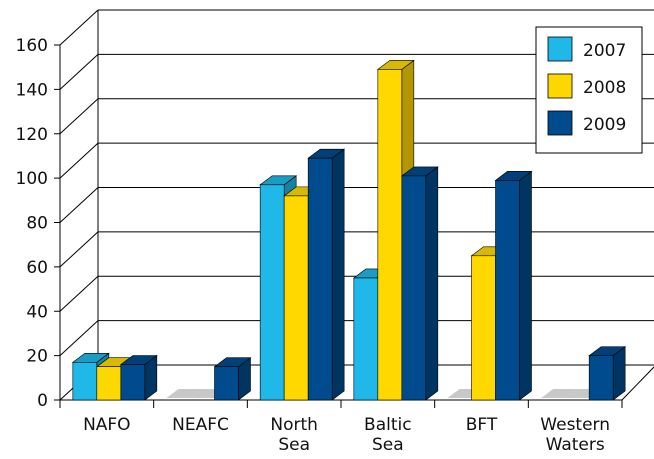 The image size is (654, 459). I want to click on x-tick-label: Waters, so click(575, 445).